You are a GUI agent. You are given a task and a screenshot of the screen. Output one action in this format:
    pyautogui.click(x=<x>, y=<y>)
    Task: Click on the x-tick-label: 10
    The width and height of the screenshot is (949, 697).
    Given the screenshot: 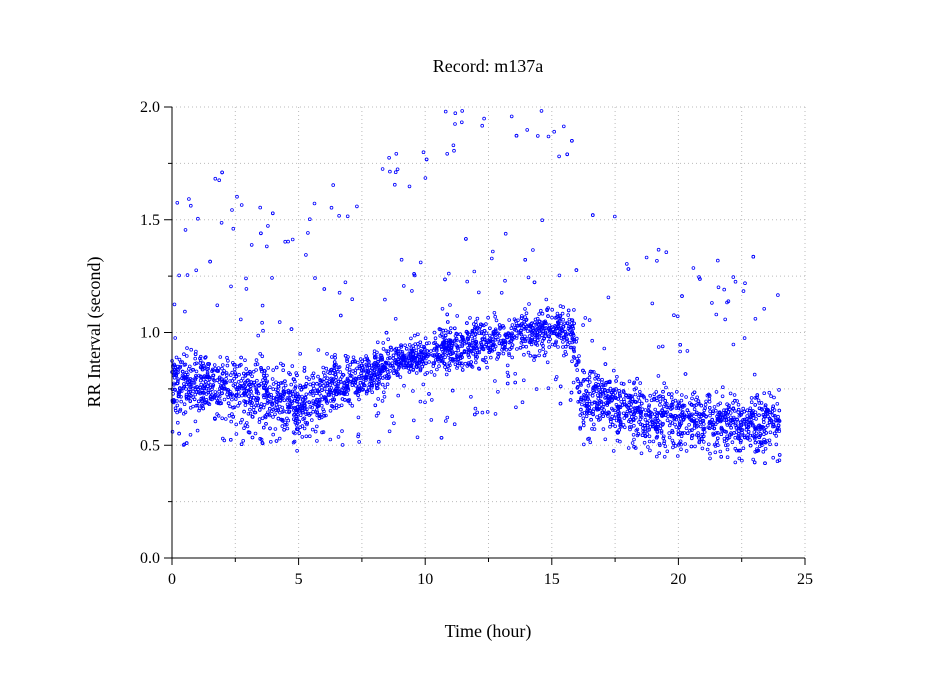 What is the action you would take?
    pyautogui.click(x=425, y=579)
    